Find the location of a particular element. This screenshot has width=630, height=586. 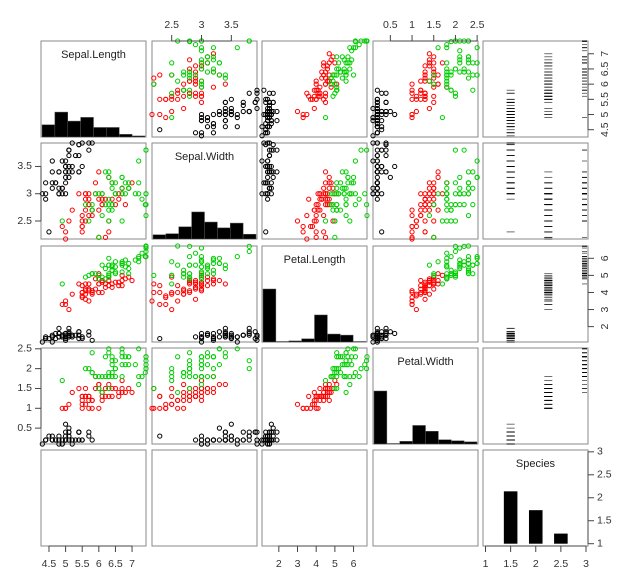

tick-label: 1 is located at coordinates (600, 543).